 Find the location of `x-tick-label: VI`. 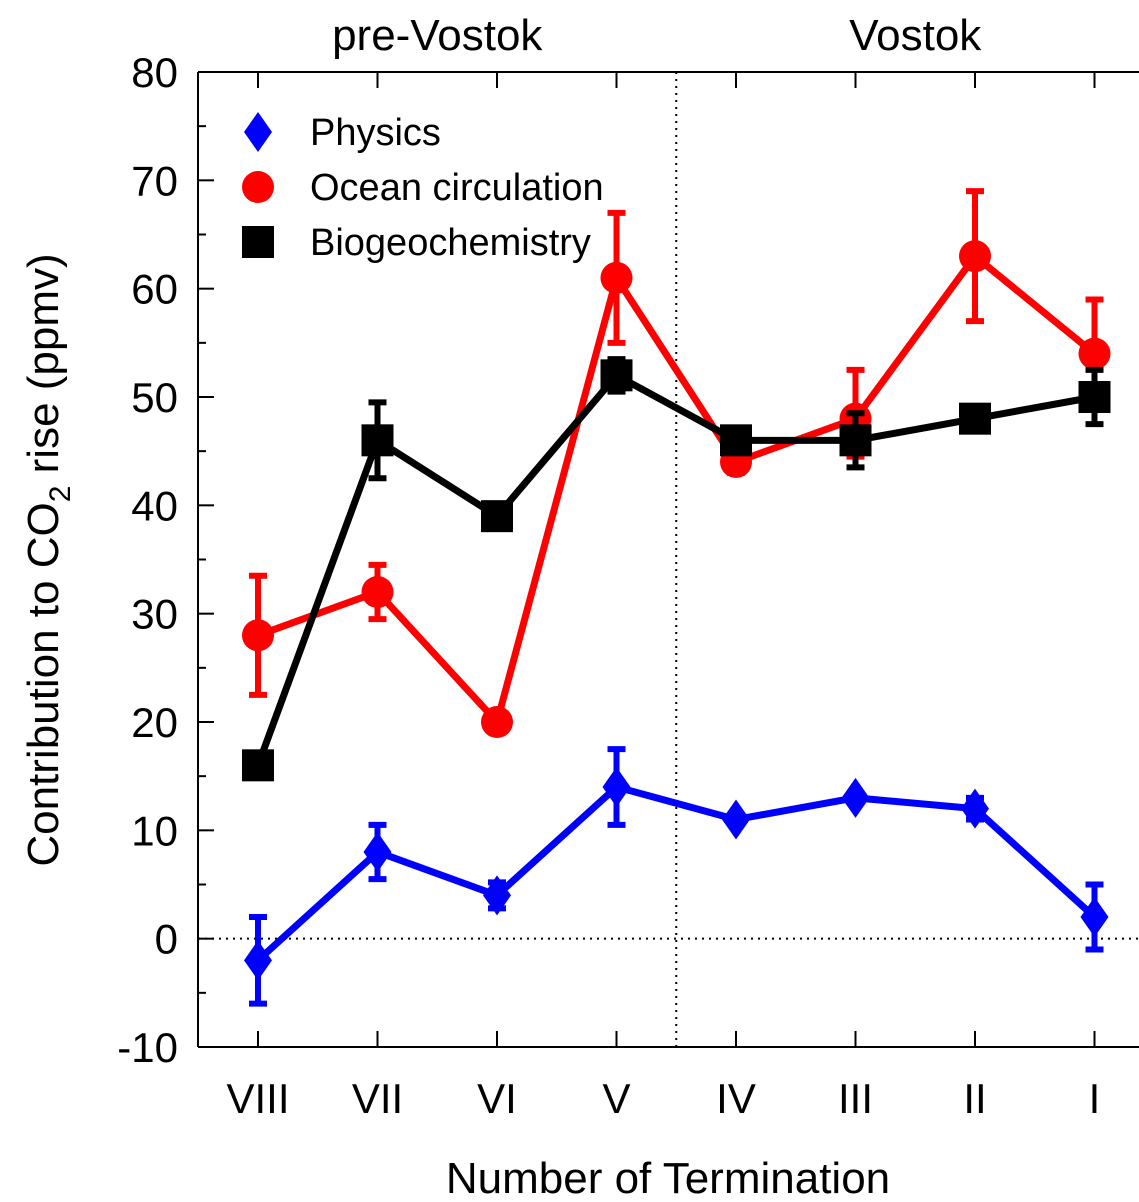

x-tick-label: VI is located at coordinates (497, 1098).